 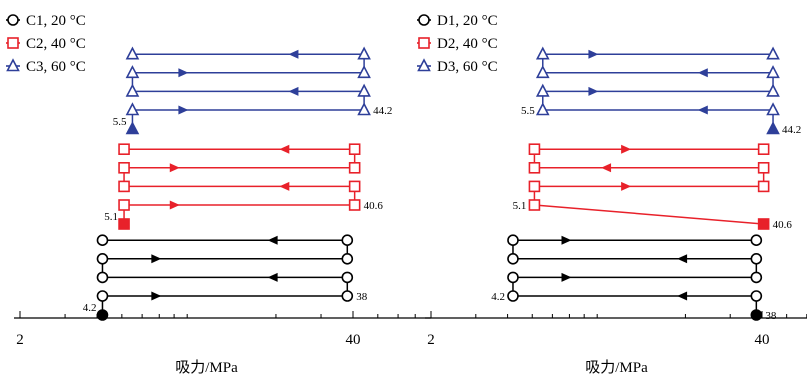 I want to click on series-circle: 384.2, so click(x=634, y=278).